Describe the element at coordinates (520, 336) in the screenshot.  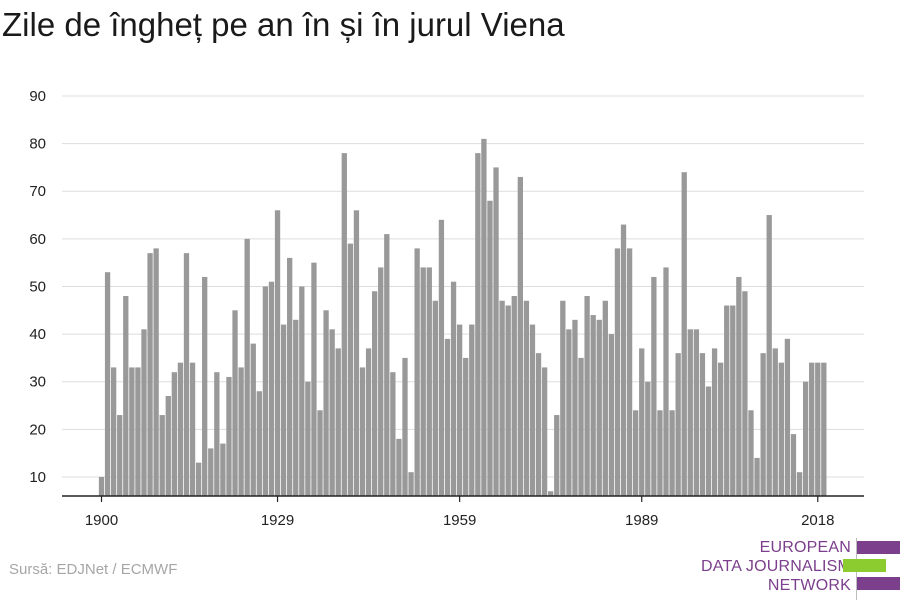
I see `bar-1969` at that location.